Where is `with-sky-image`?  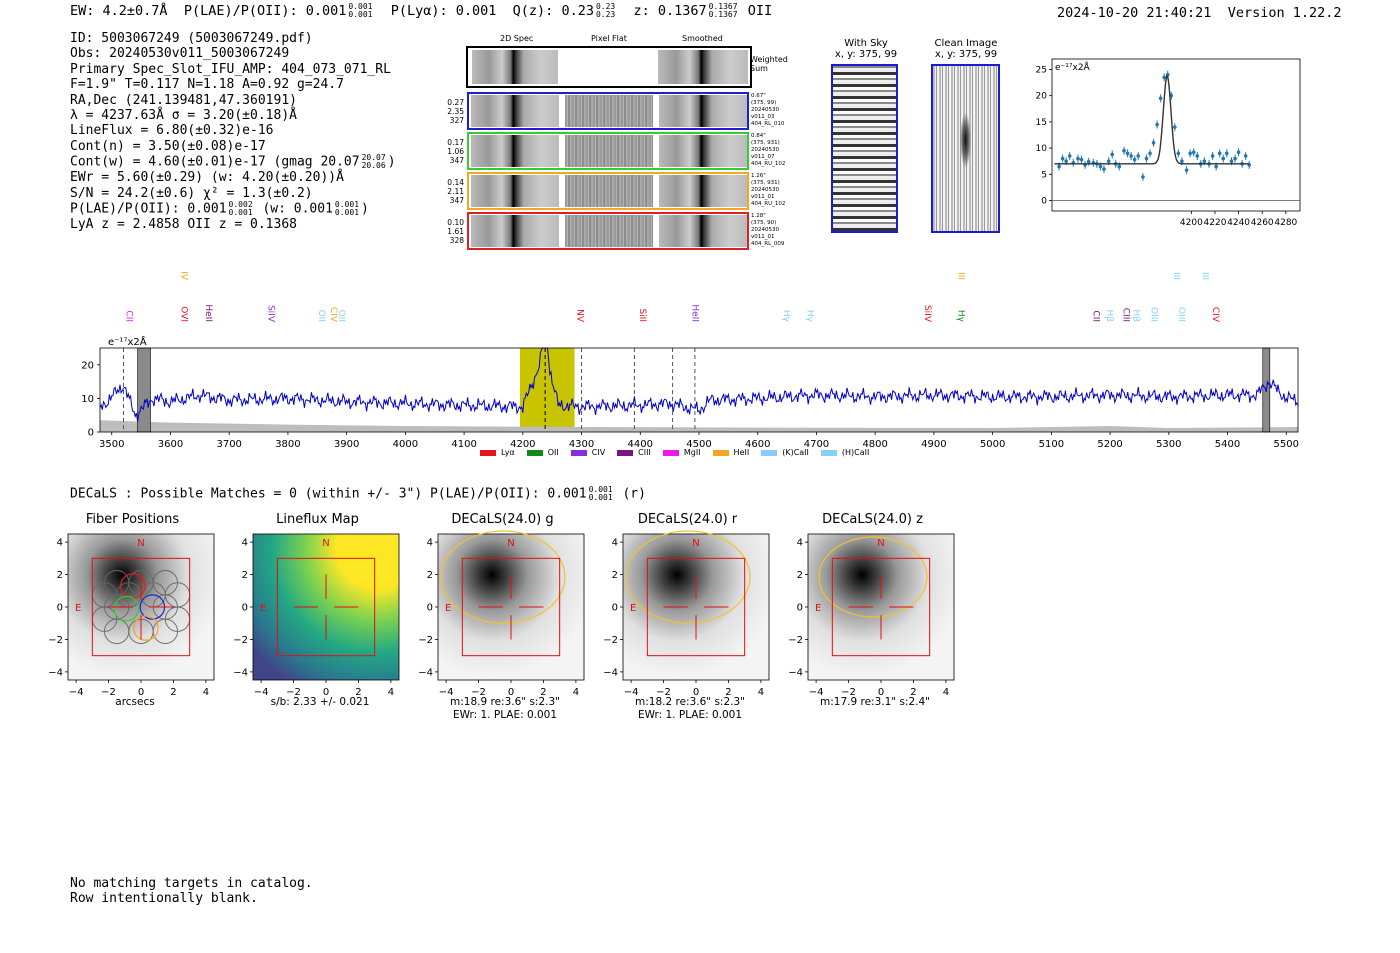 with-sky-image is located at coordinates (864, 148).